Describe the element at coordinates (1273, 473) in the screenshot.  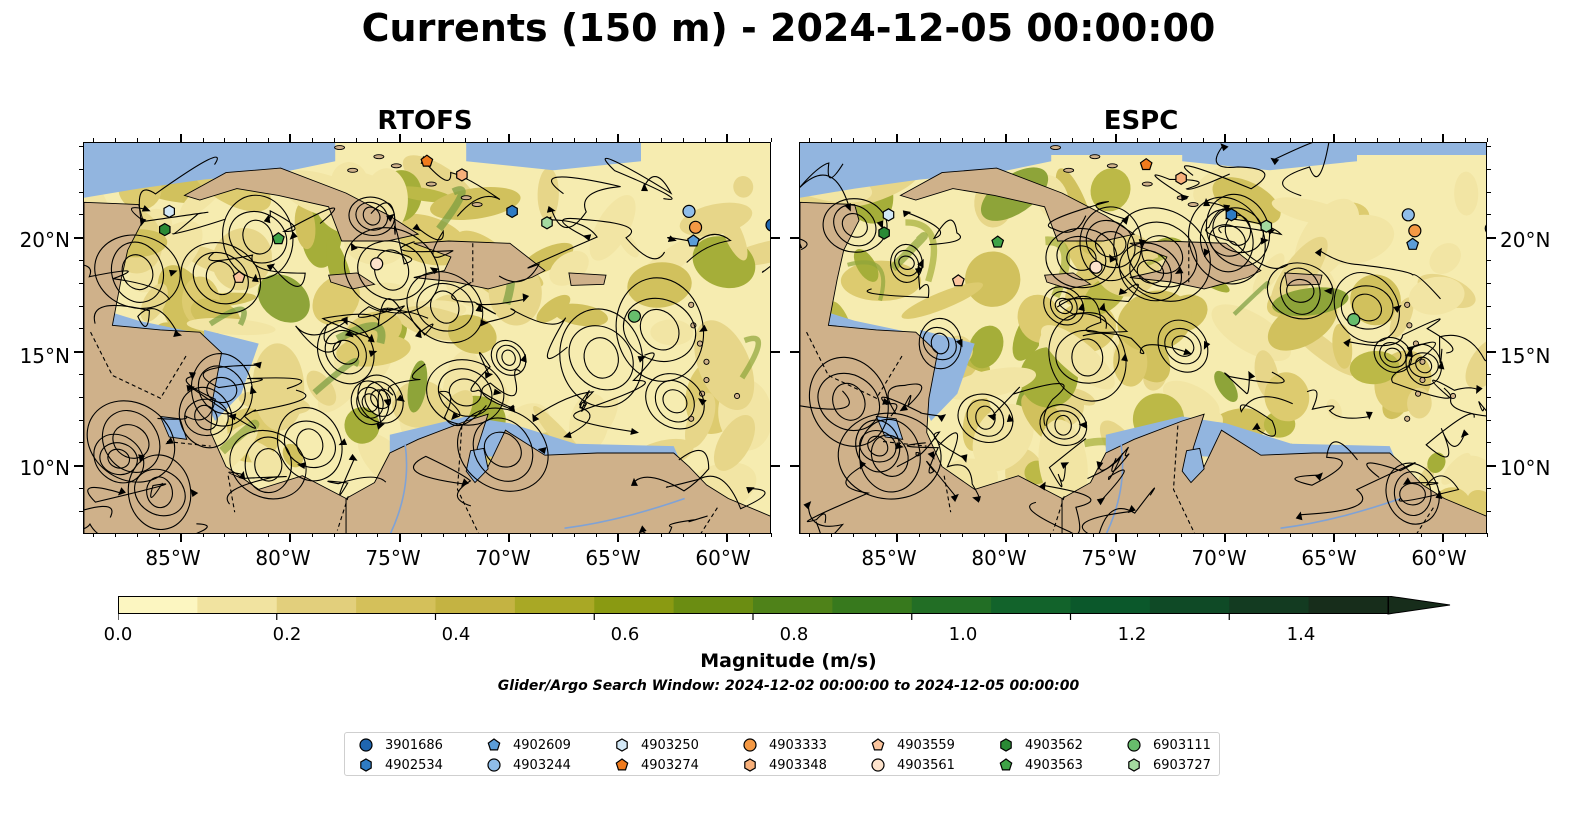
I see `land-south-america` at that location.